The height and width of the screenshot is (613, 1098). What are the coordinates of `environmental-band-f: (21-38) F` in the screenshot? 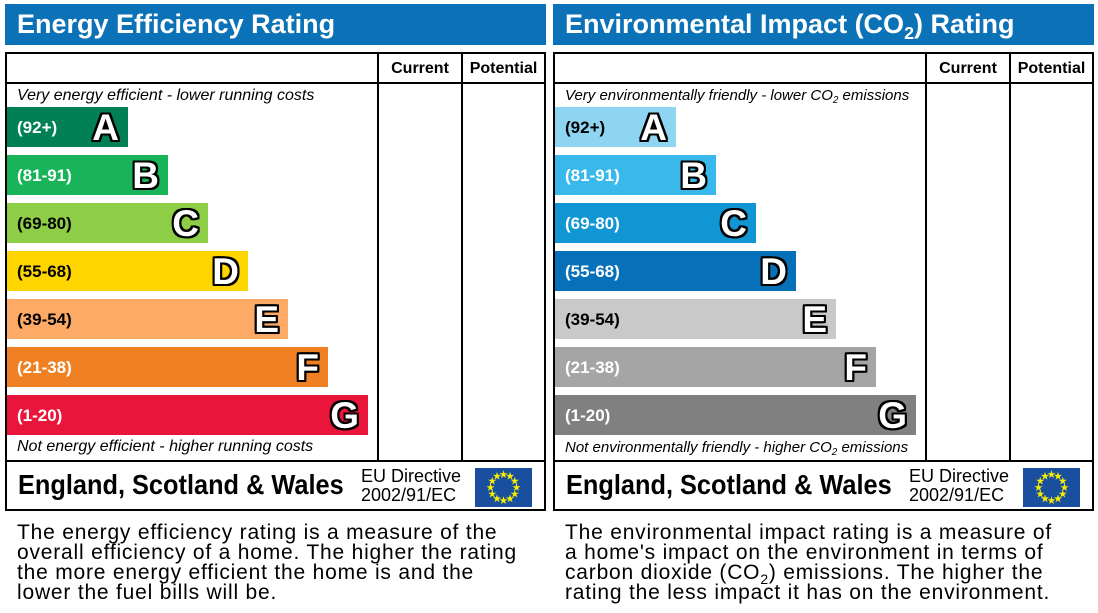 It's located at (715, 367).